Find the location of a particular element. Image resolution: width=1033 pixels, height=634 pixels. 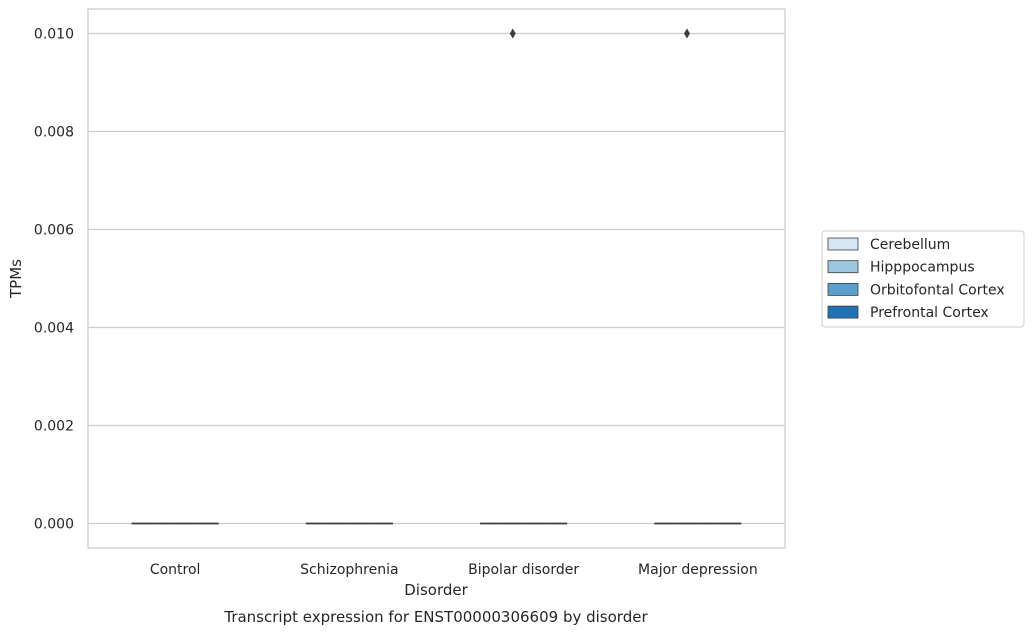

legend-item-hipppocampus: Hipppocampus is located at coordinates (901, 268).